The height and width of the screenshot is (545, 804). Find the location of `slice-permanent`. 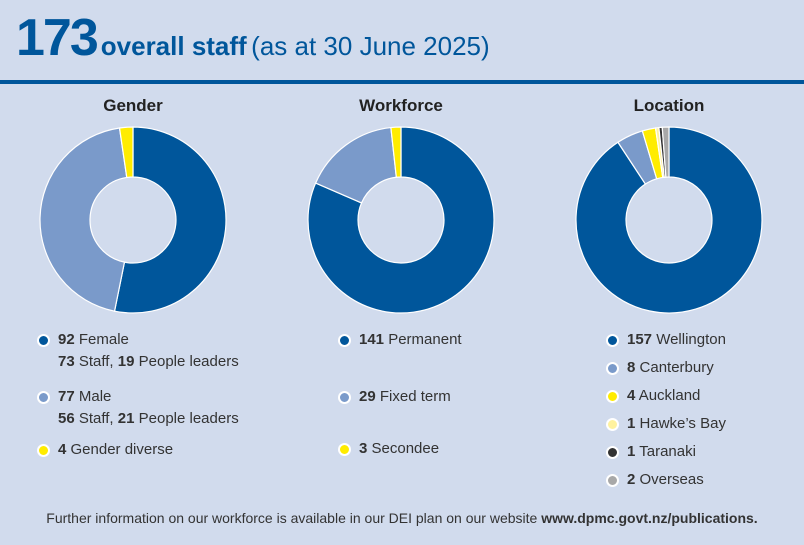

slice-permanent is located at coordinates (401, 220).